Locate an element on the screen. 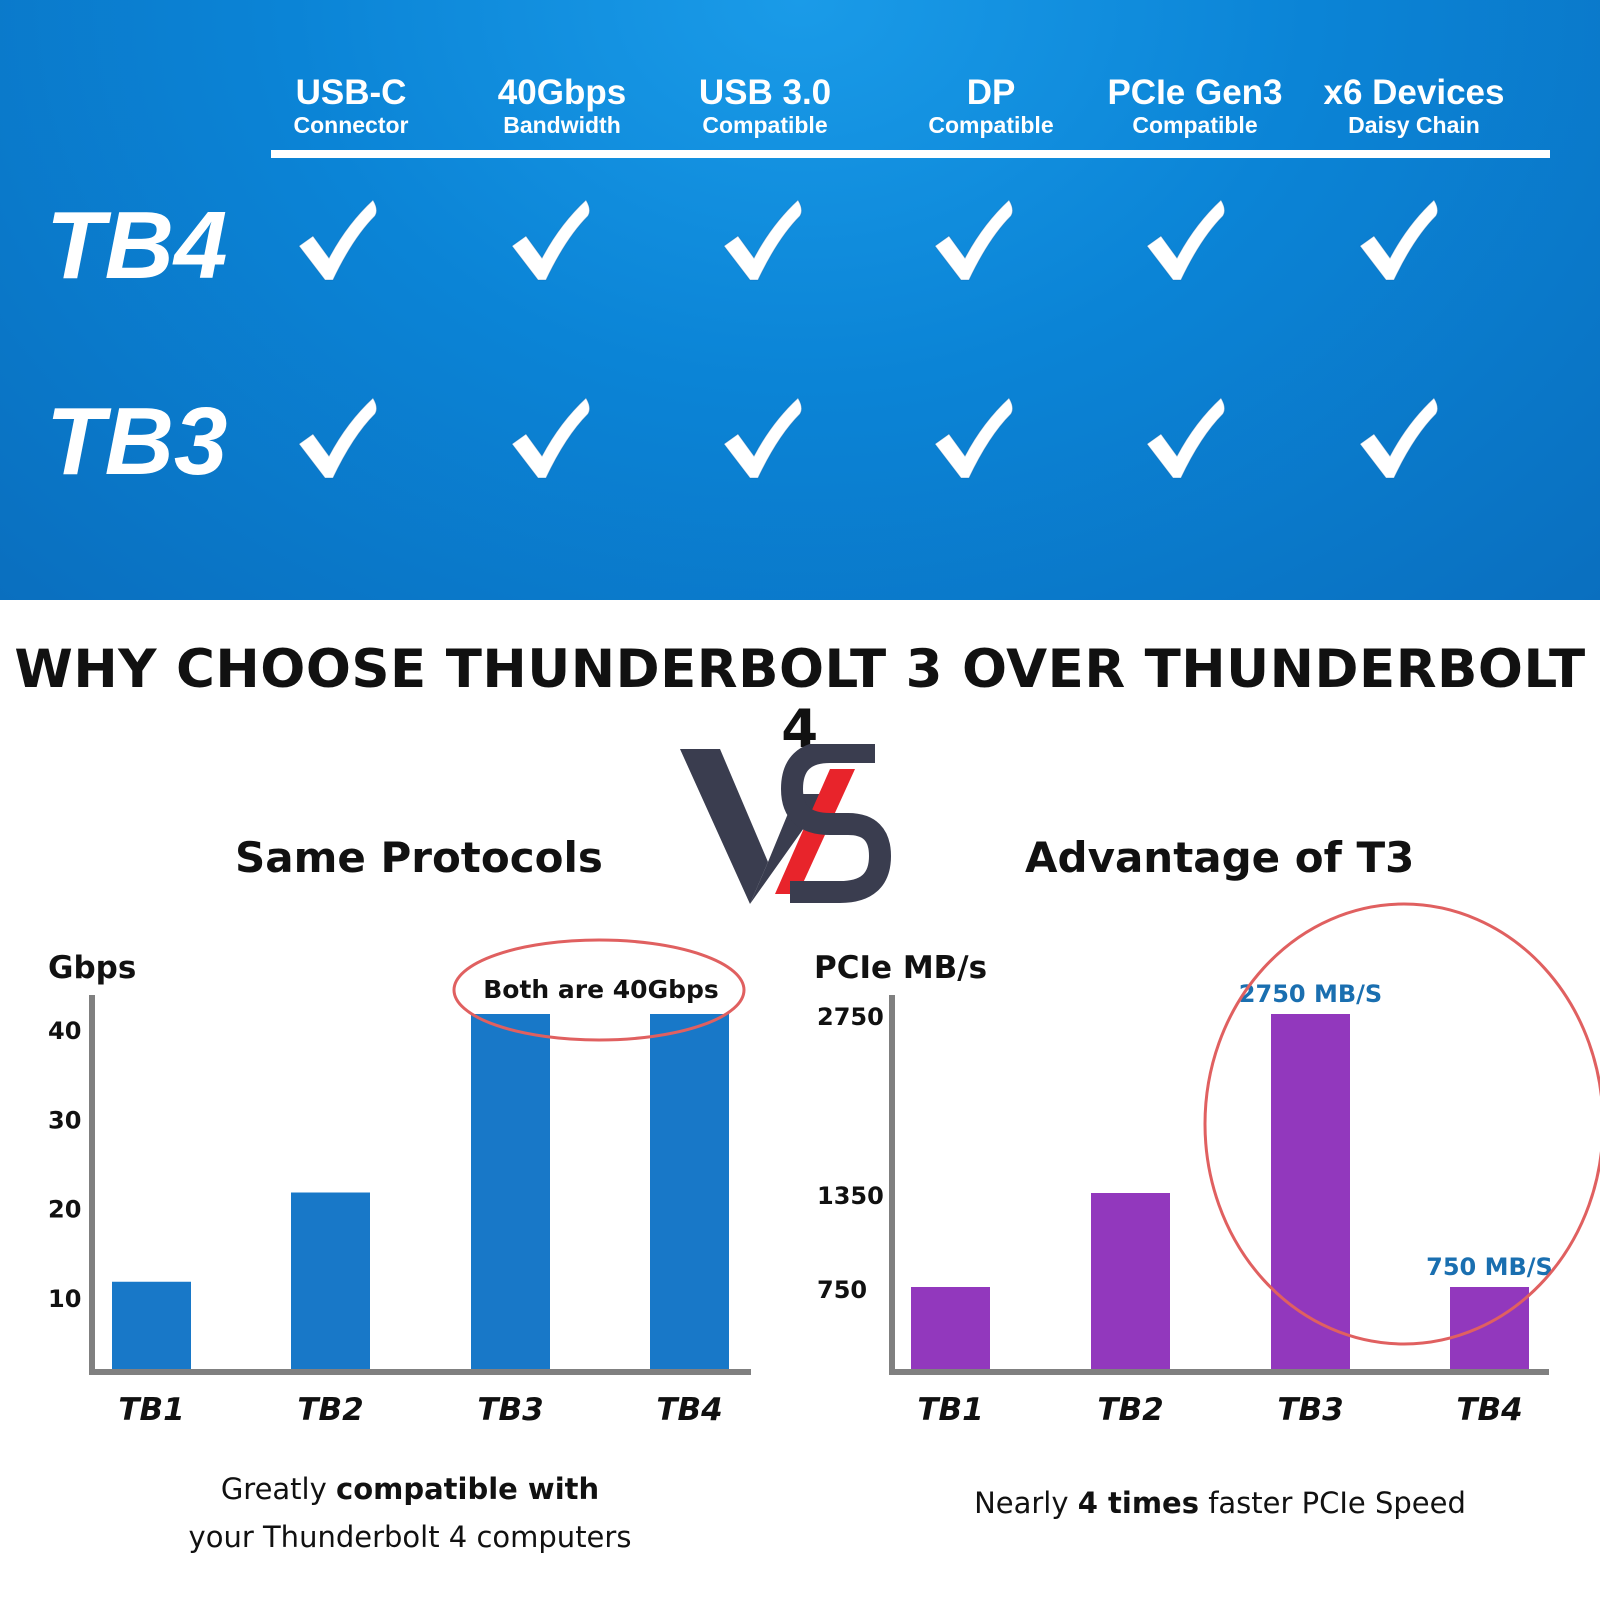 This screenshot has height=1600, width=1600. feature-title: 40Gbps is located at coordinates (562, 92).